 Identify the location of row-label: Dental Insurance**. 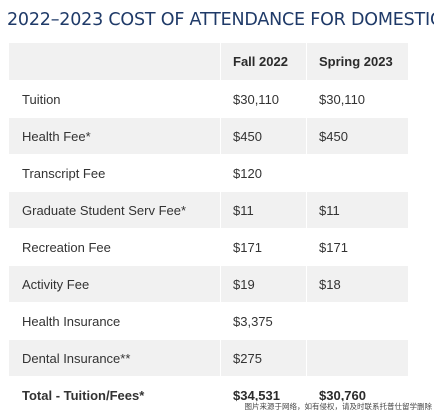
(114, 358).